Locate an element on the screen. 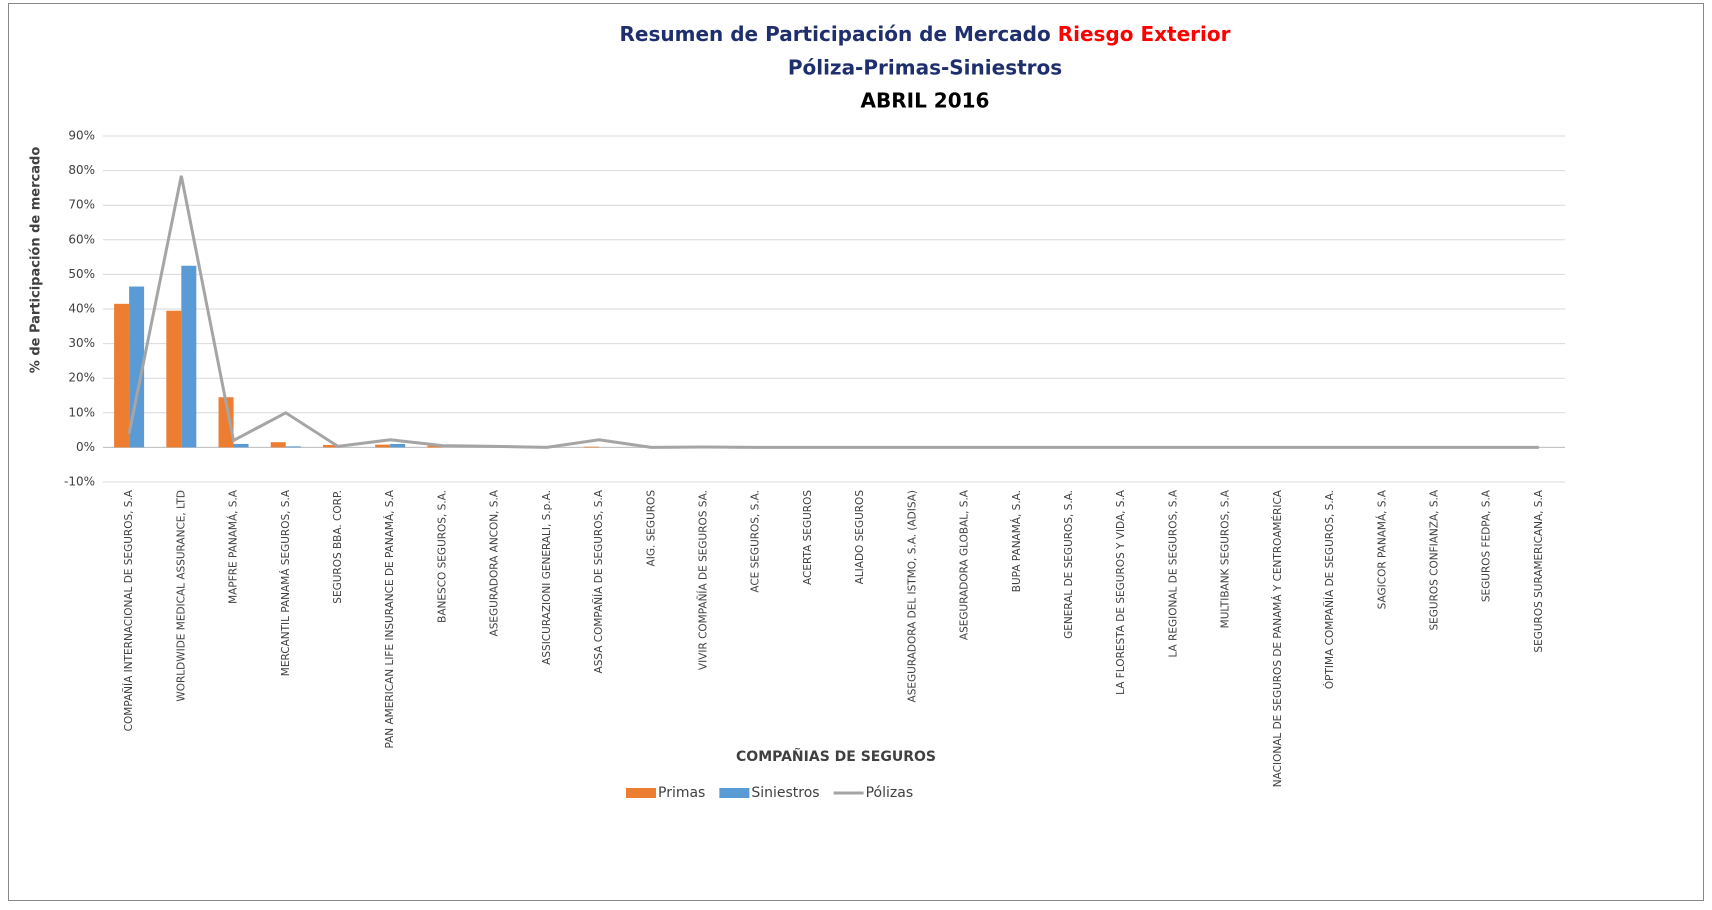 The image size is (1712, 910). y-tick-label: 90% is located at coordinates (81, 136).